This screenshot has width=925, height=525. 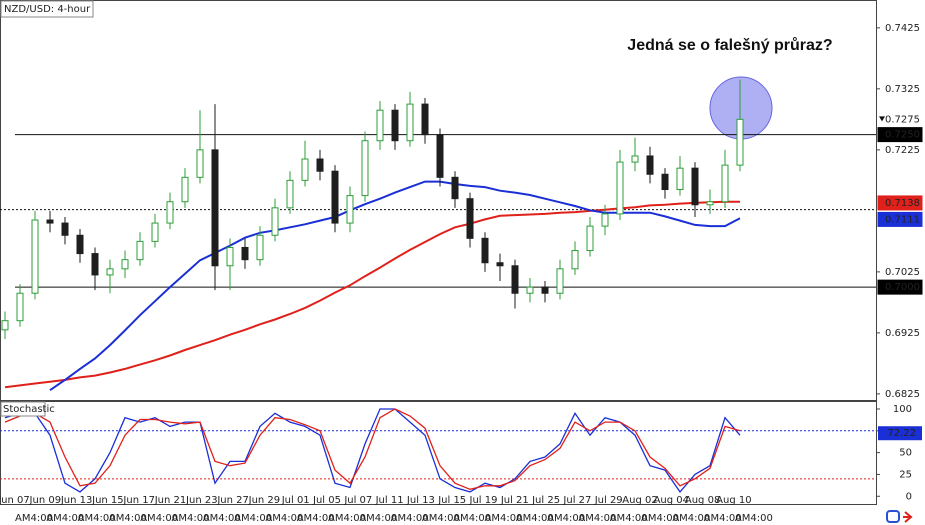 I want to click on price-label: 0.7111, so click(x=902, y=219).